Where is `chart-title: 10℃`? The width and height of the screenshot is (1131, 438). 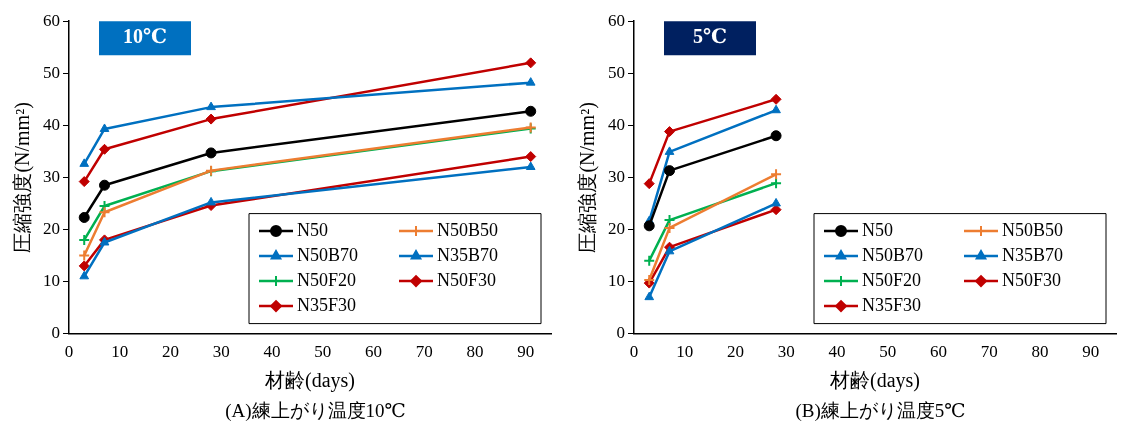
chart-title: 10℃ is located at coordinates (145, 36).